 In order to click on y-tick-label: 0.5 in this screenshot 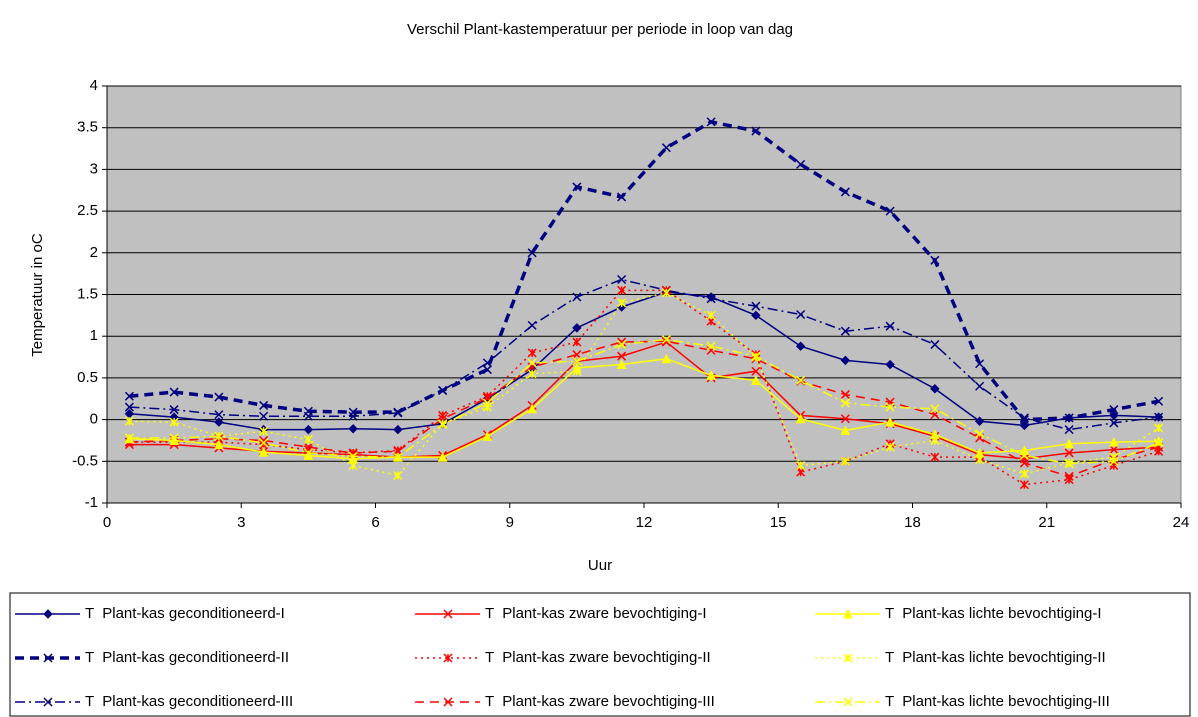, I will do `click(87, 377)`.